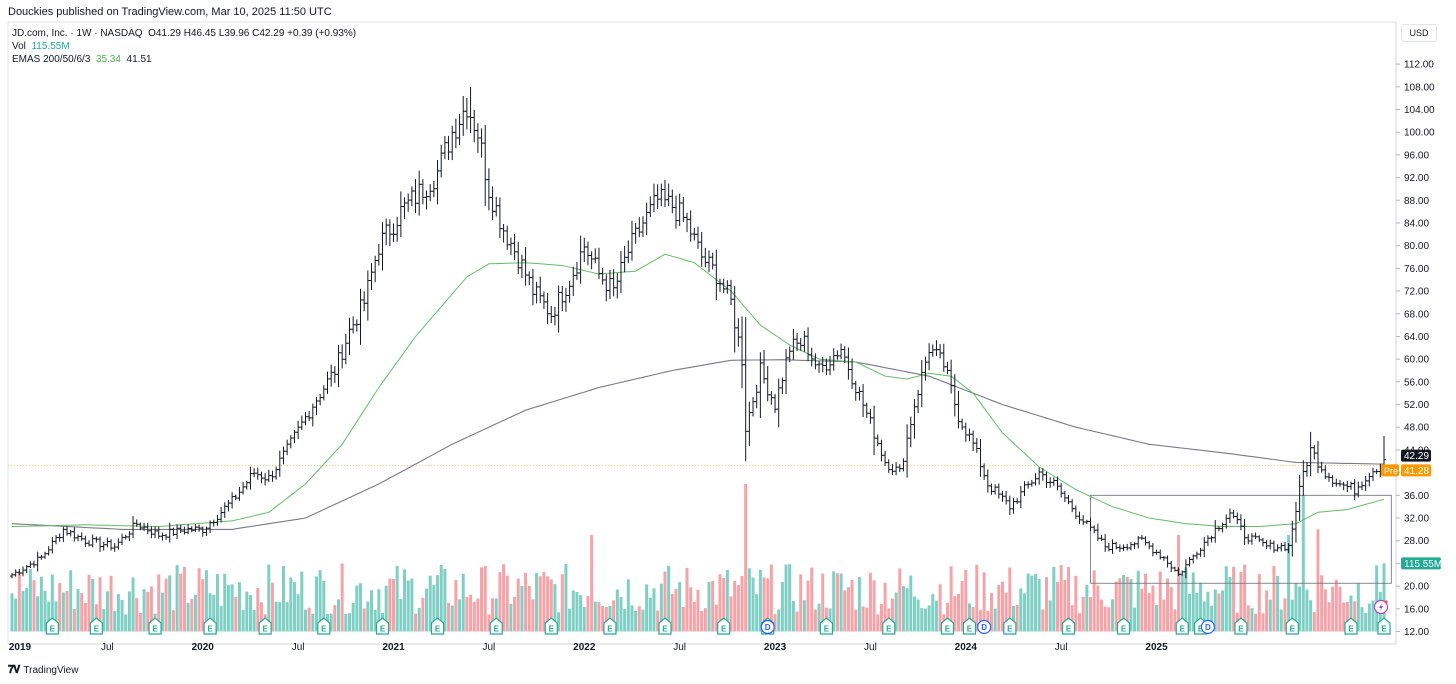  I want to click on currency-button: USD, so click(1419, 33).